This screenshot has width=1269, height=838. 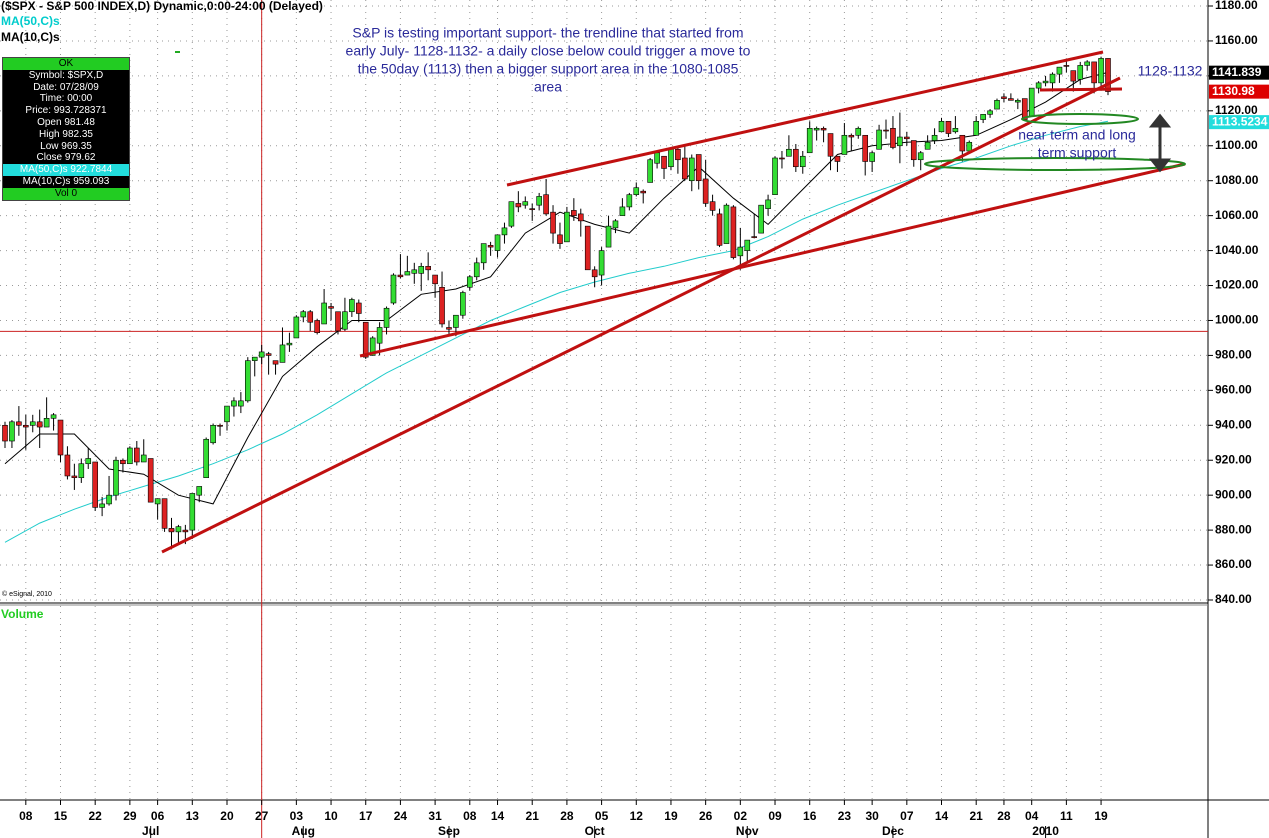 What do you see at coordinates (66, 146) in the screenshot?
I see `data-window-row: Low 969.35` at bounding box center [66, 146].